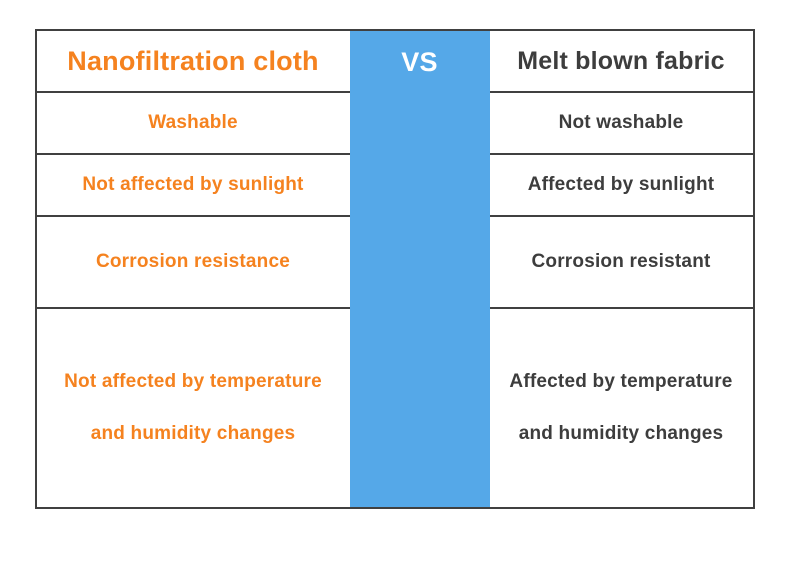 Image resolution: width=789 pixels, height=566 pixels. I want to click on row-right-cell: Not washable, so click(621, 124).